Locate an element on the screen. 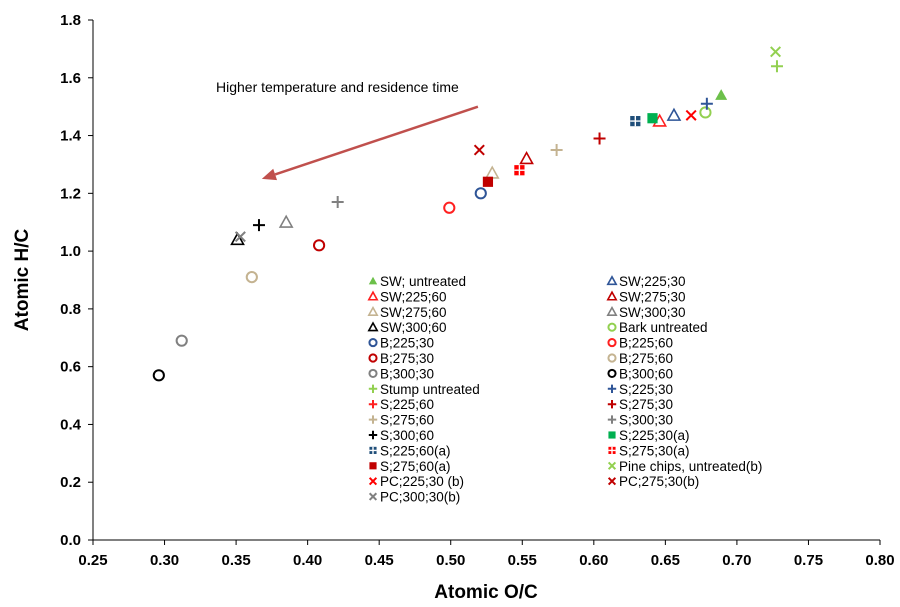 The height and width of the screenshot is (607, 900). legend-marker-cross is located at coordinates (612, 450).